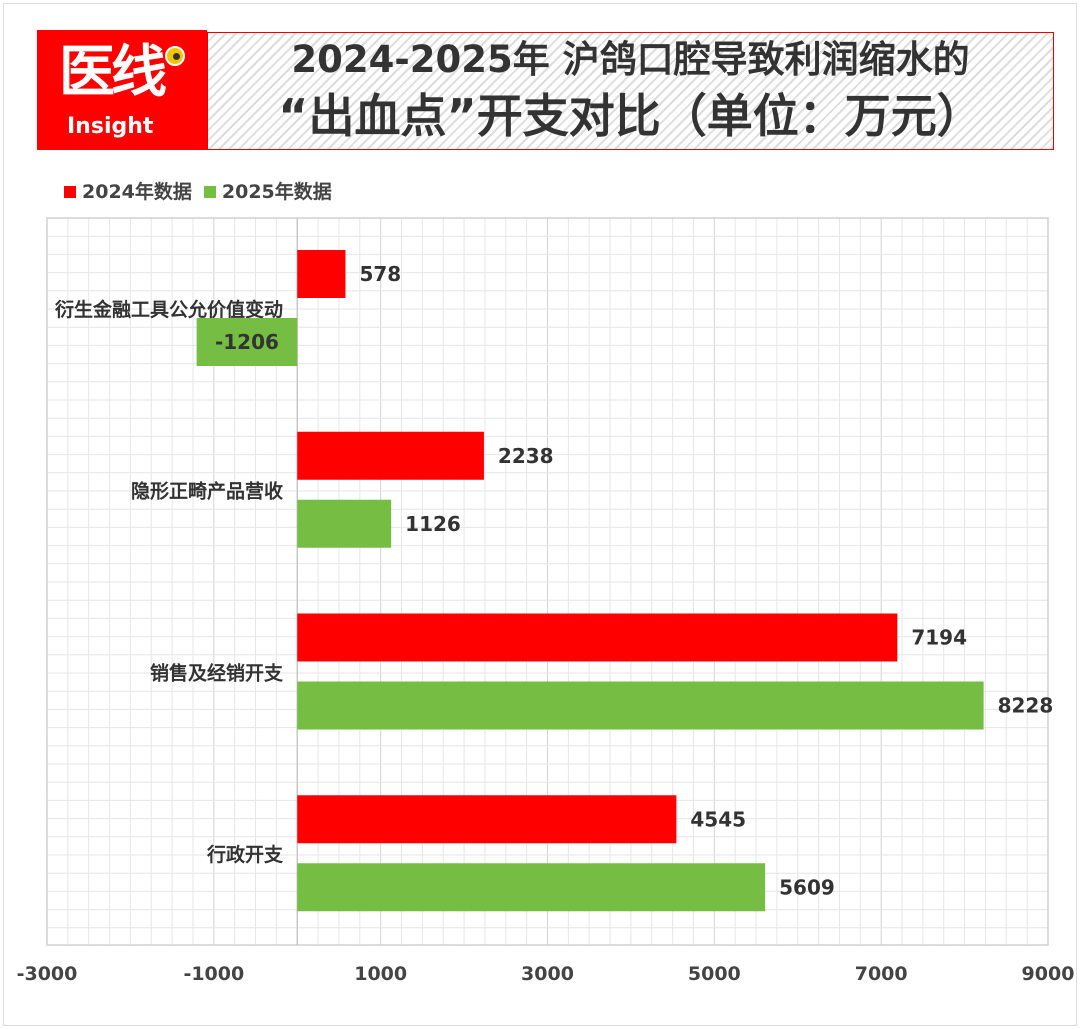 The image size is (1080, 1029). What do you see at coordinates (198, 192) in the screenshot?
I see `legend: 2024年数据 2025年数据` at bounding box center [198, 192].